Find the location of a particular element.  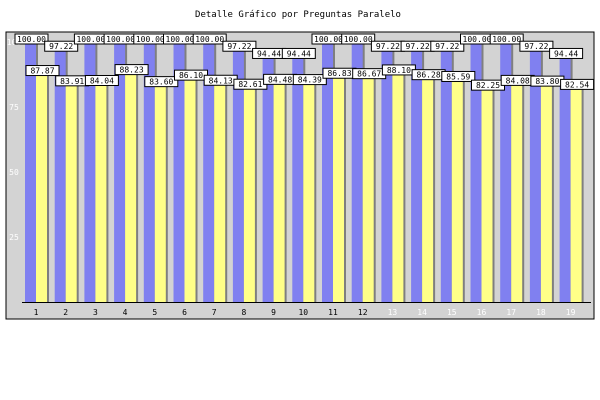

value-label: 85.59 is located at coordinates (458, 76).